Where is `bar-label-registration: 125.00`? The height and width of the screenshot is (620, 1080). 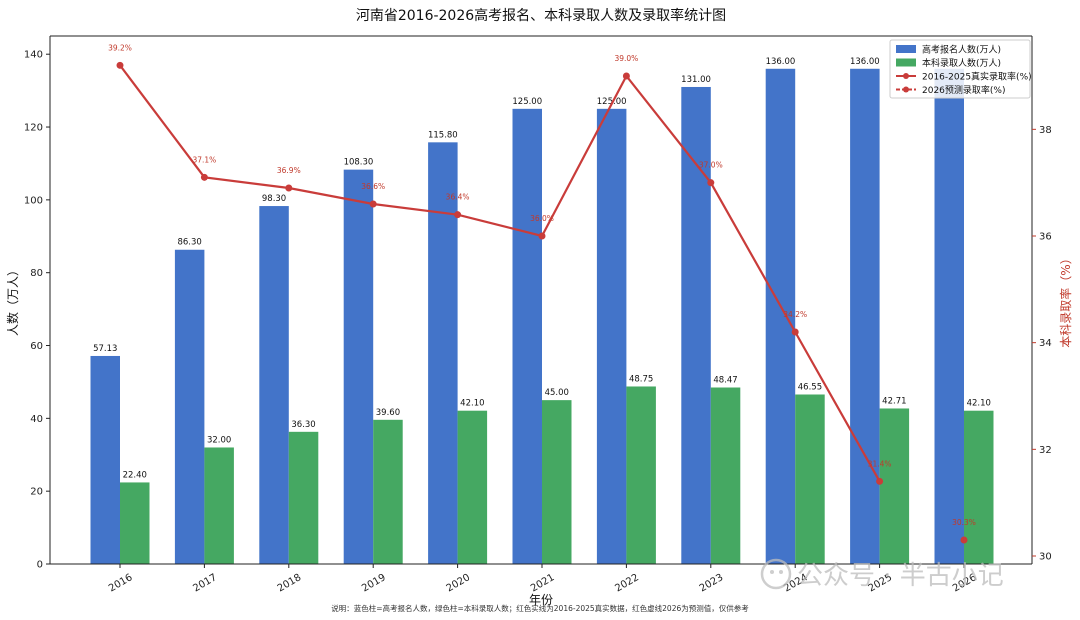
bar-label-registration: 125.00 is located at coordinates (527, 102).